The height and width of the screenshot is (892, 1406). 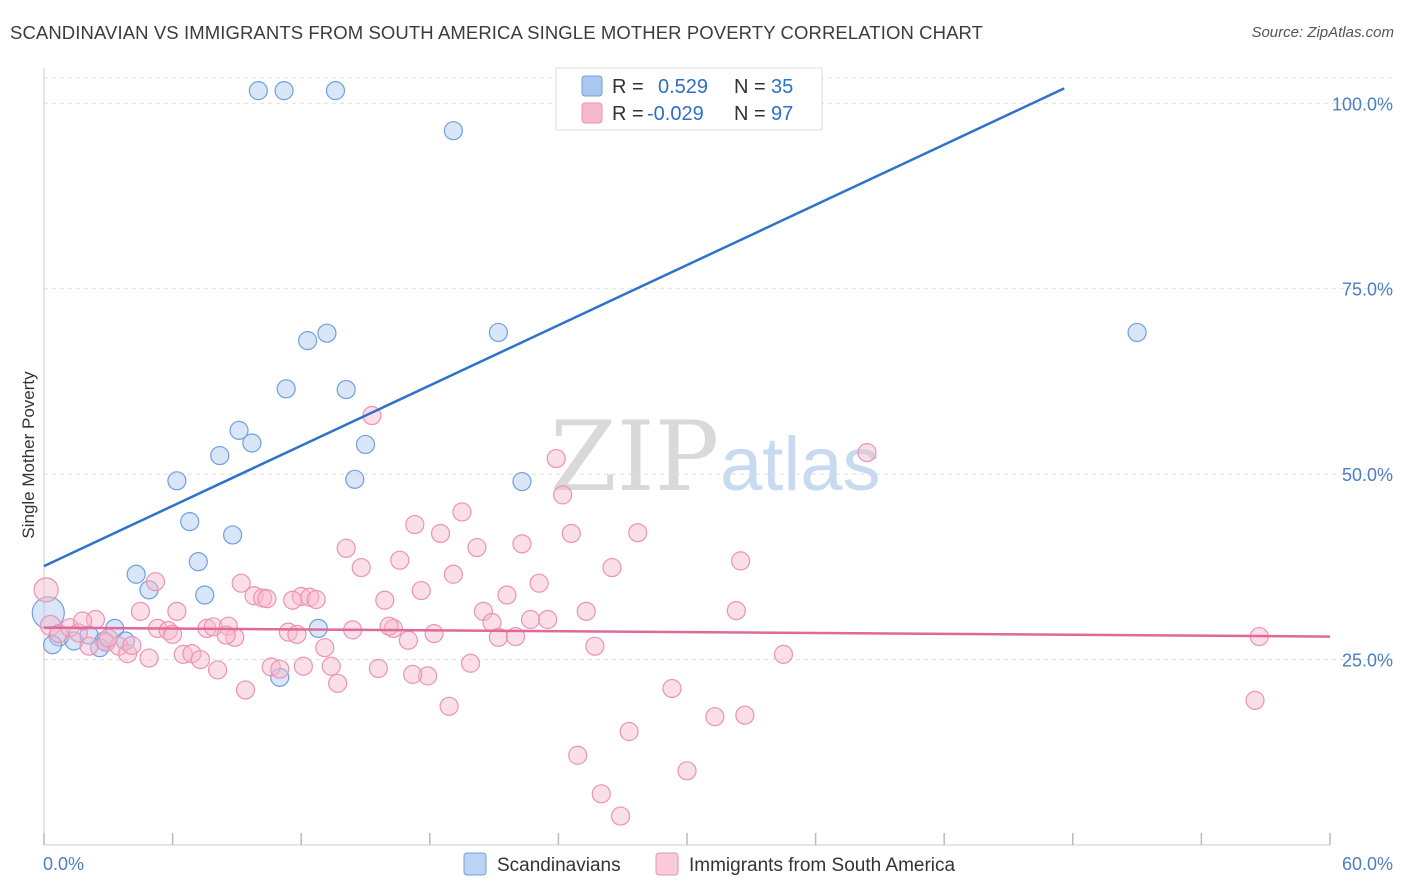 What do you see at coordinates (782, 114) in the screenshot?
I see `legend-n-value-2: 97` at bounding box center [782, 114].